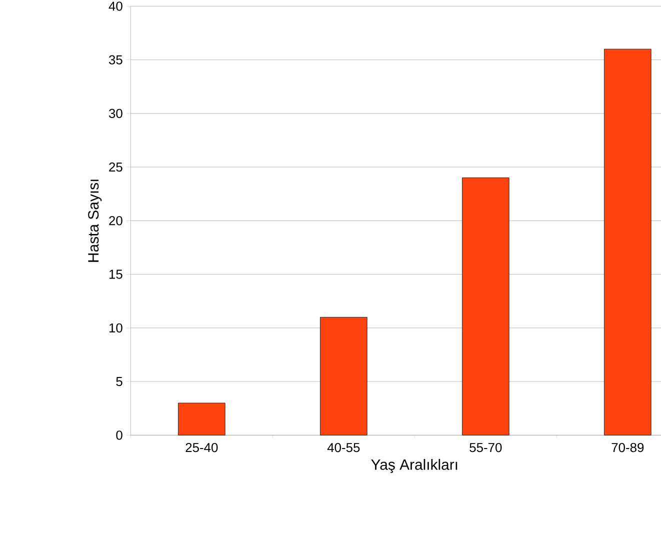  Describe the element at coordinates (119, 381) in the screenshot. I see `y-tick-label: 5` at that location.